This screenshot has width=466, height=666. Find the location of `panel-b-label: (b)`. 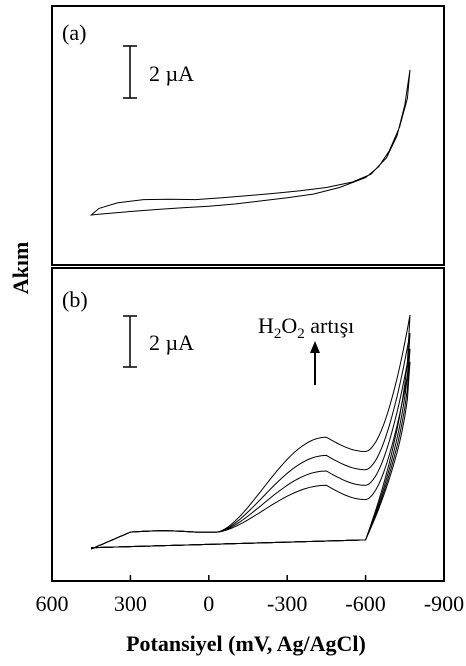

panel-b-label: (b) is located at coordinates (75, 299).